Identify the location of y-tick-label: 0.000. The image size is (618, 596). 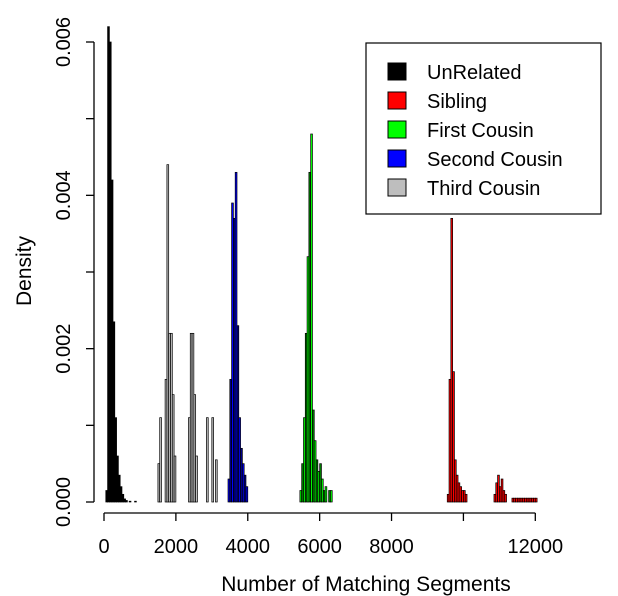
(64, 502).